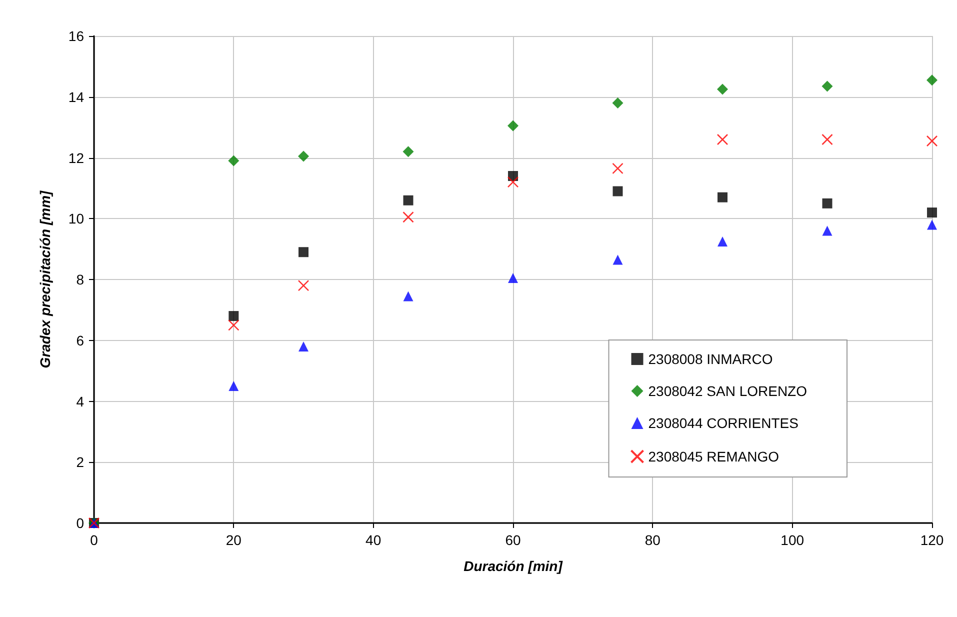 This screenshot has width=957, height=617. Describe the element at coordinates (80, 401) in the screenshot. I see `y-tick-label: 4` at that location.